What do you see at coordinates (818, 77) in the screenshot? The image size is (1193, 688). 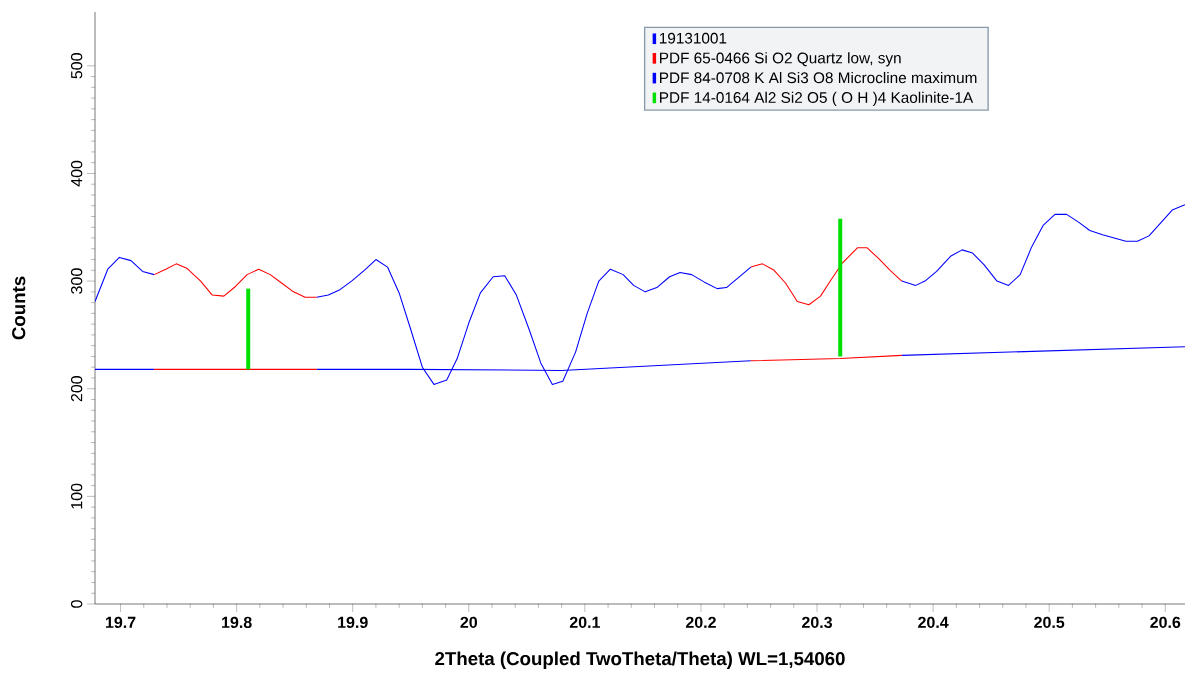 I see `legend-label: PDF 84-0708 K Al Si3 O8 Microcline maximum` at bounding box center [818, 77].